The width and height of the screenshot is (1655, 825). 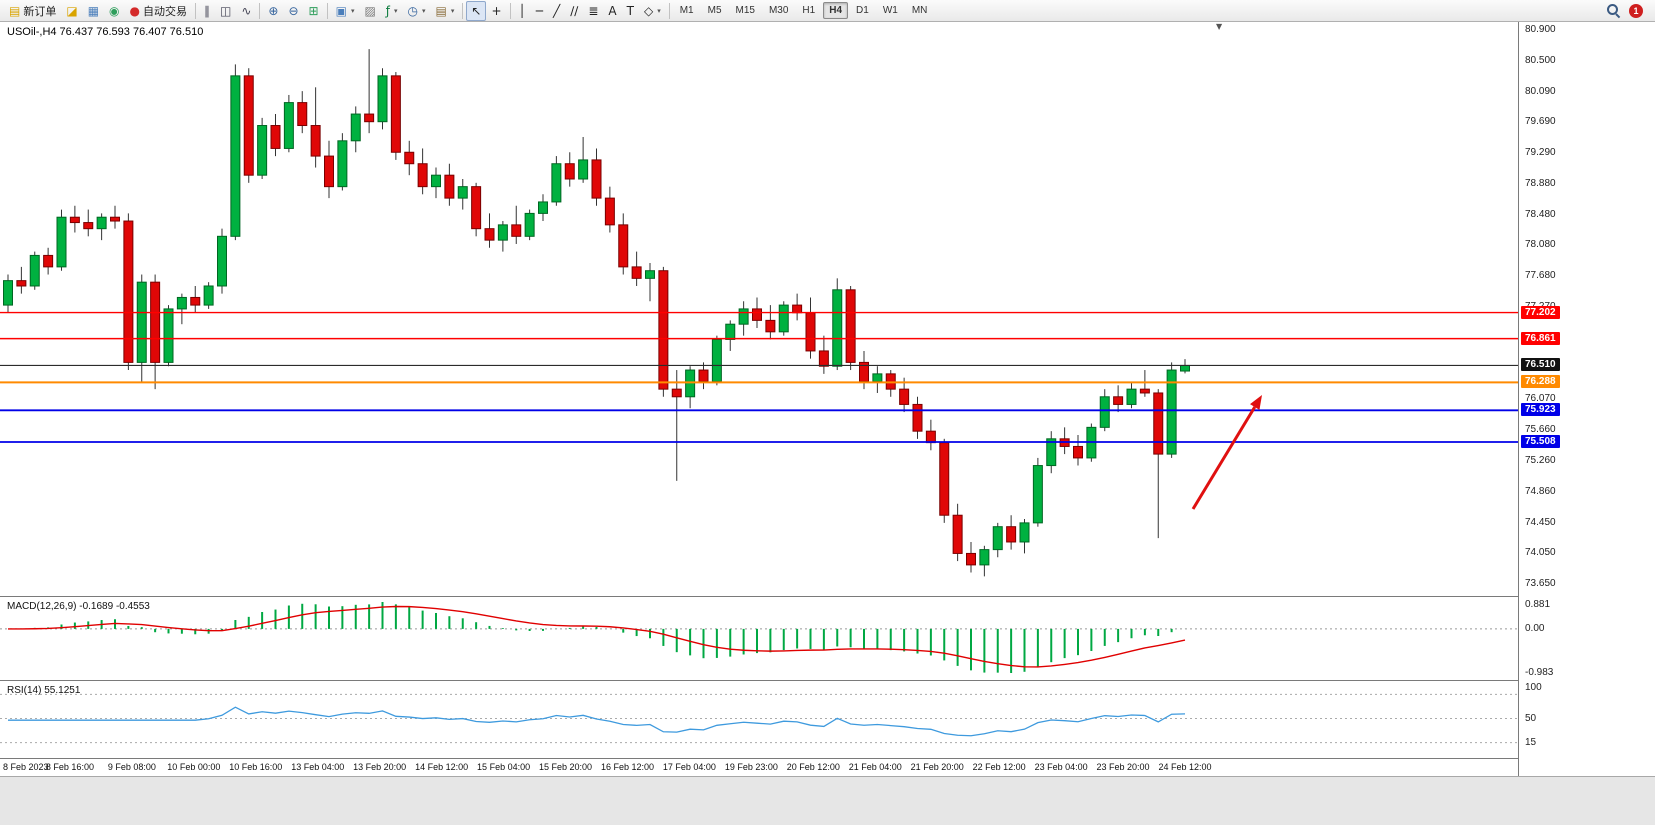 What do you see at coordinates (759, 719) in the screenshot?
I see `rsi-panel` at bounding box center [759, 719].